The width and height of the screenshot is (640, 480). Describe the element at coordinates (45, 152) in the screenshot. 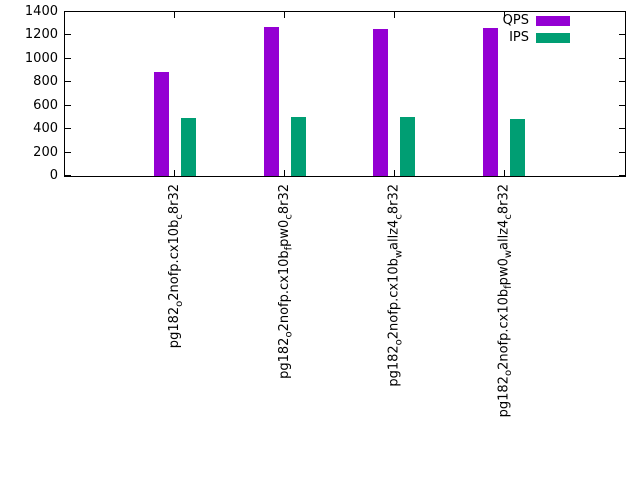

I see `y-tick-label: 200` at that location.